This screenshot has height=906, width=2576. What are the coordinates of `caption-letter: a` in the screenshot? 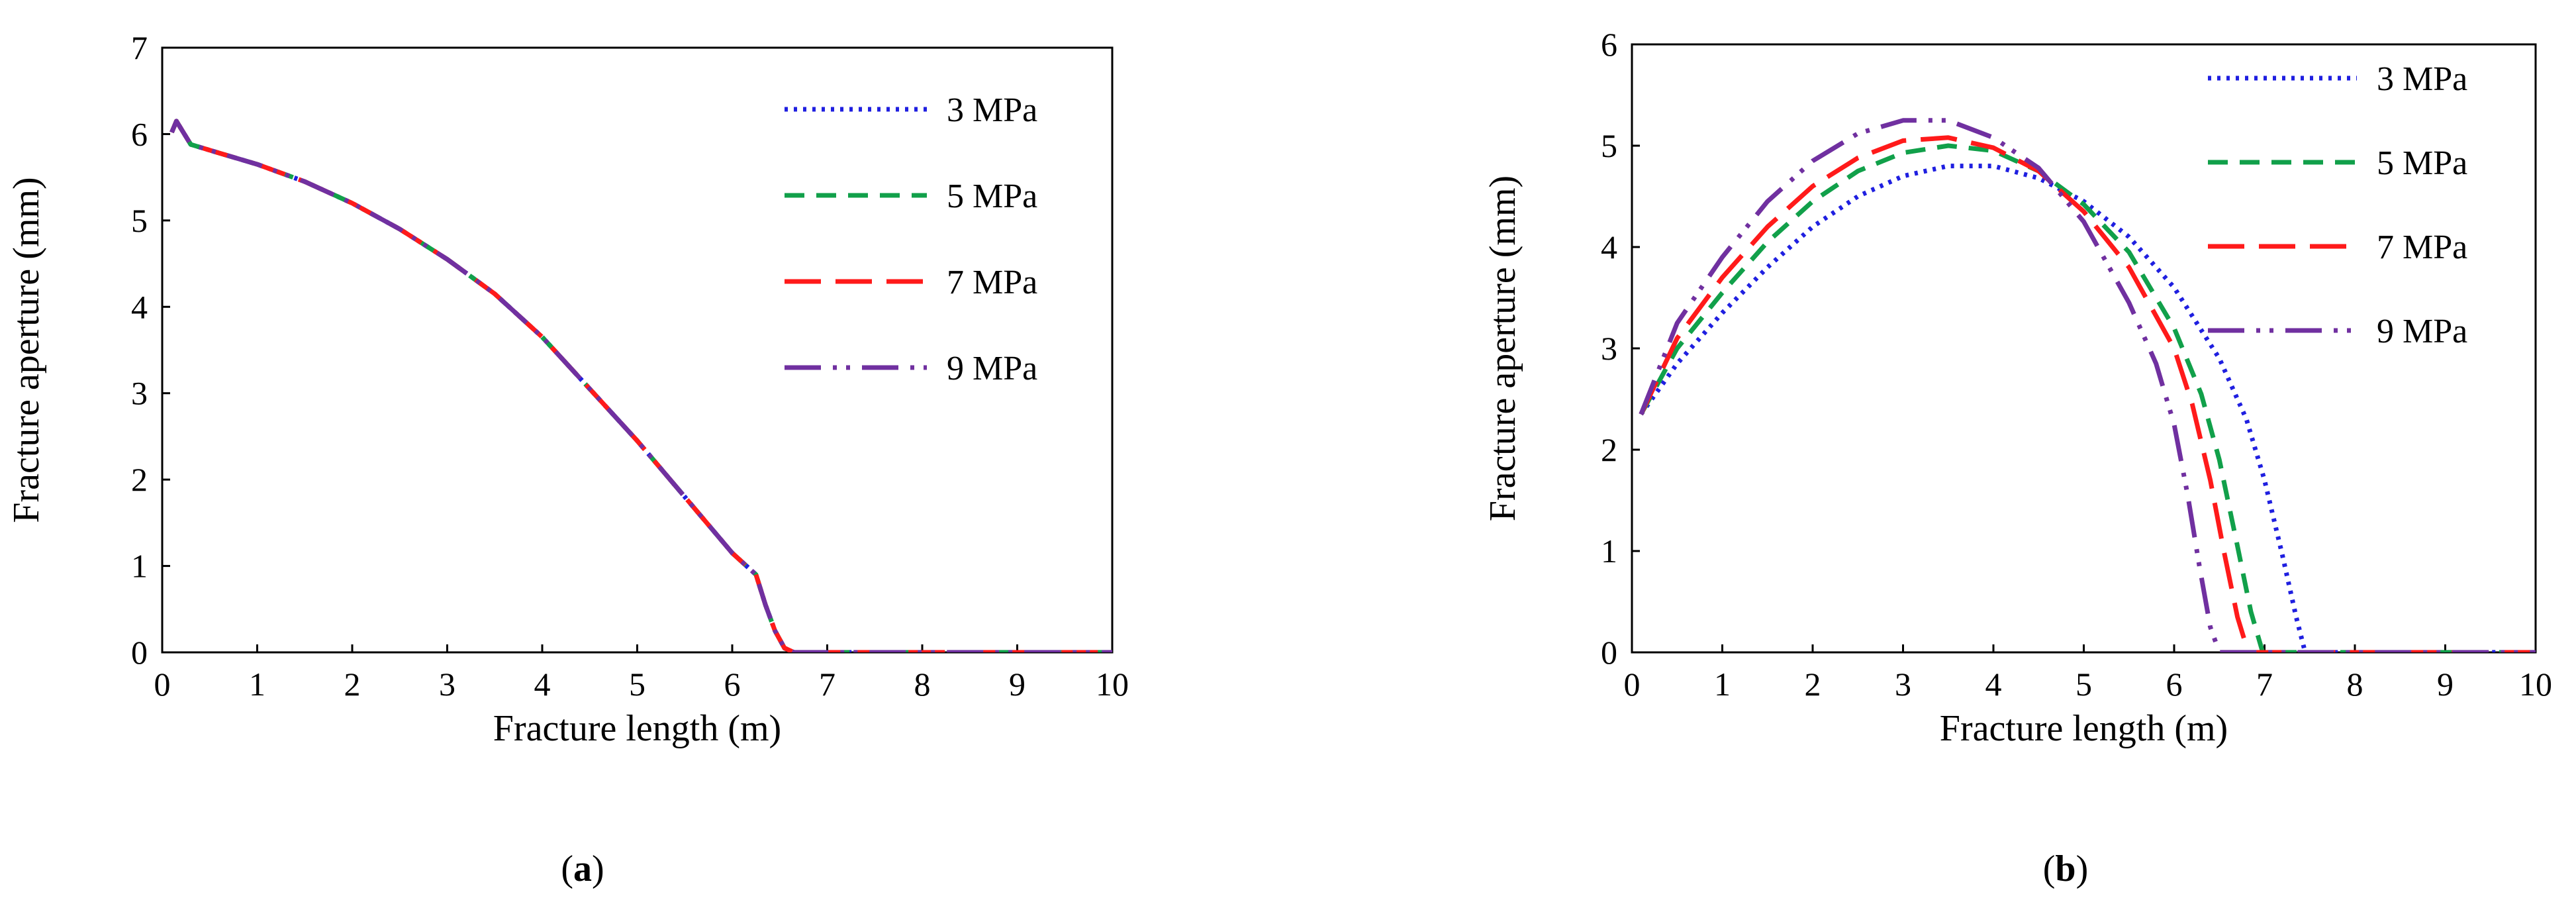 It's located at (582, 868).